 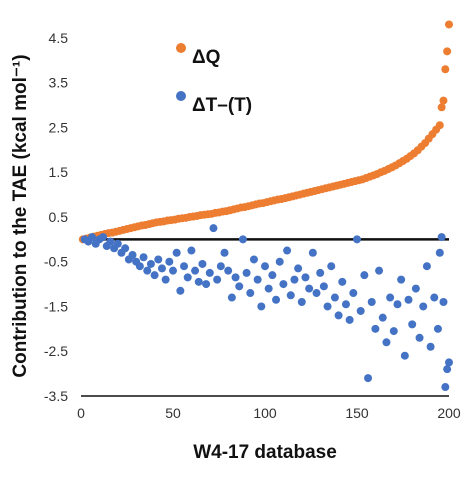 What do you see at coordinates (265, 413) in the screenshot?
I see `x-tick-label: 100` at bounding box center [265, 413].